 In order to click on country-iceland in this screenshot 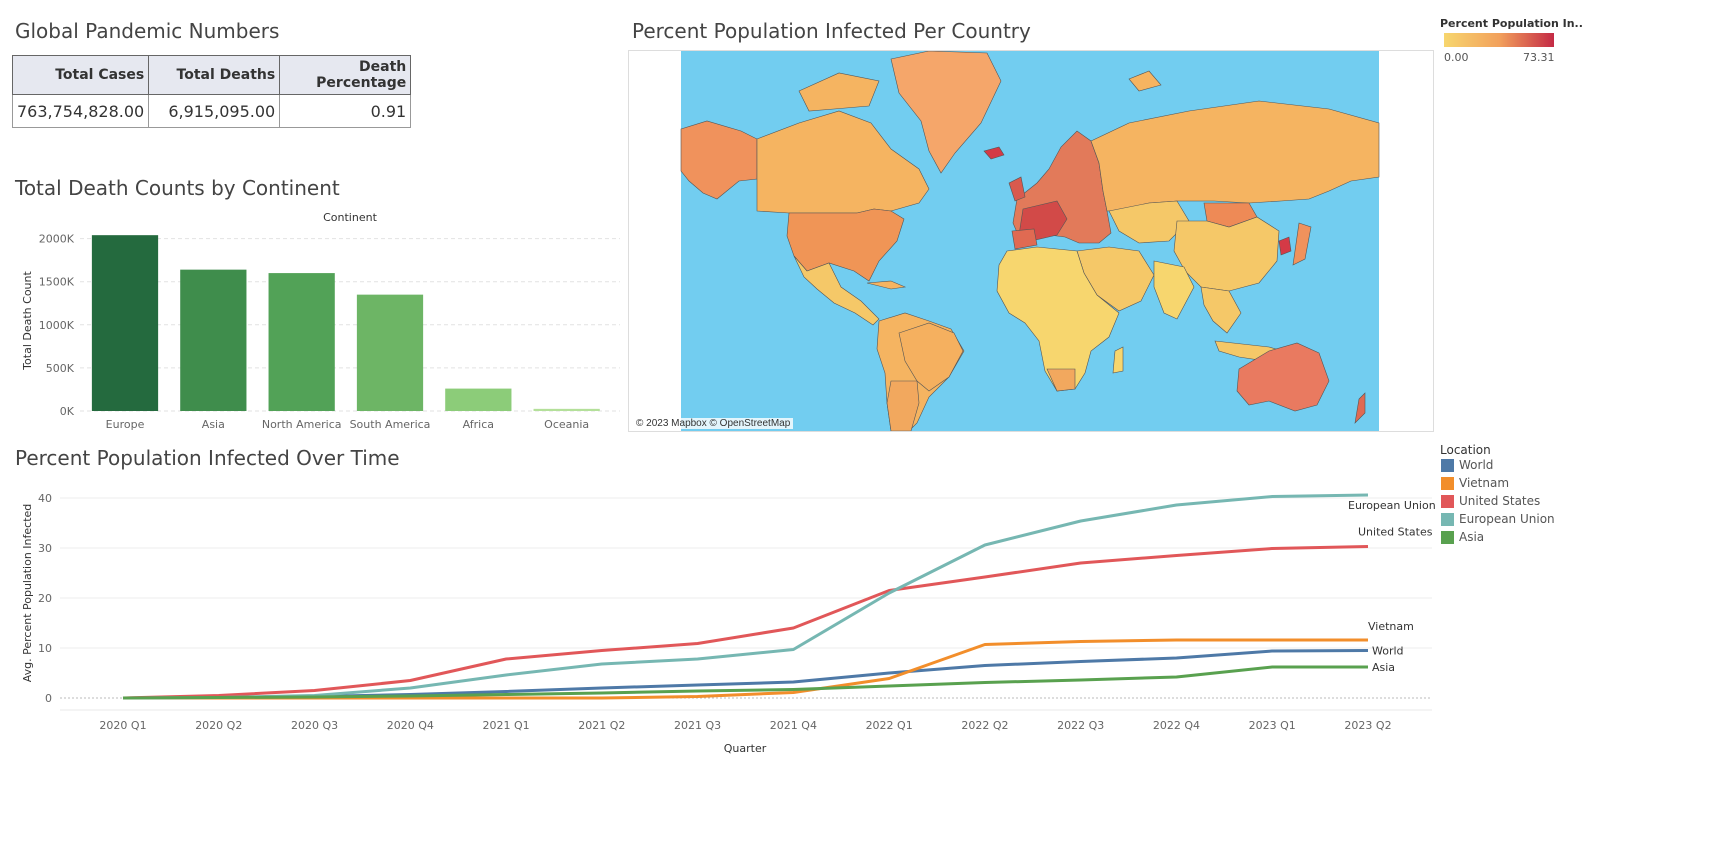, I will do `click(994, 153)`.